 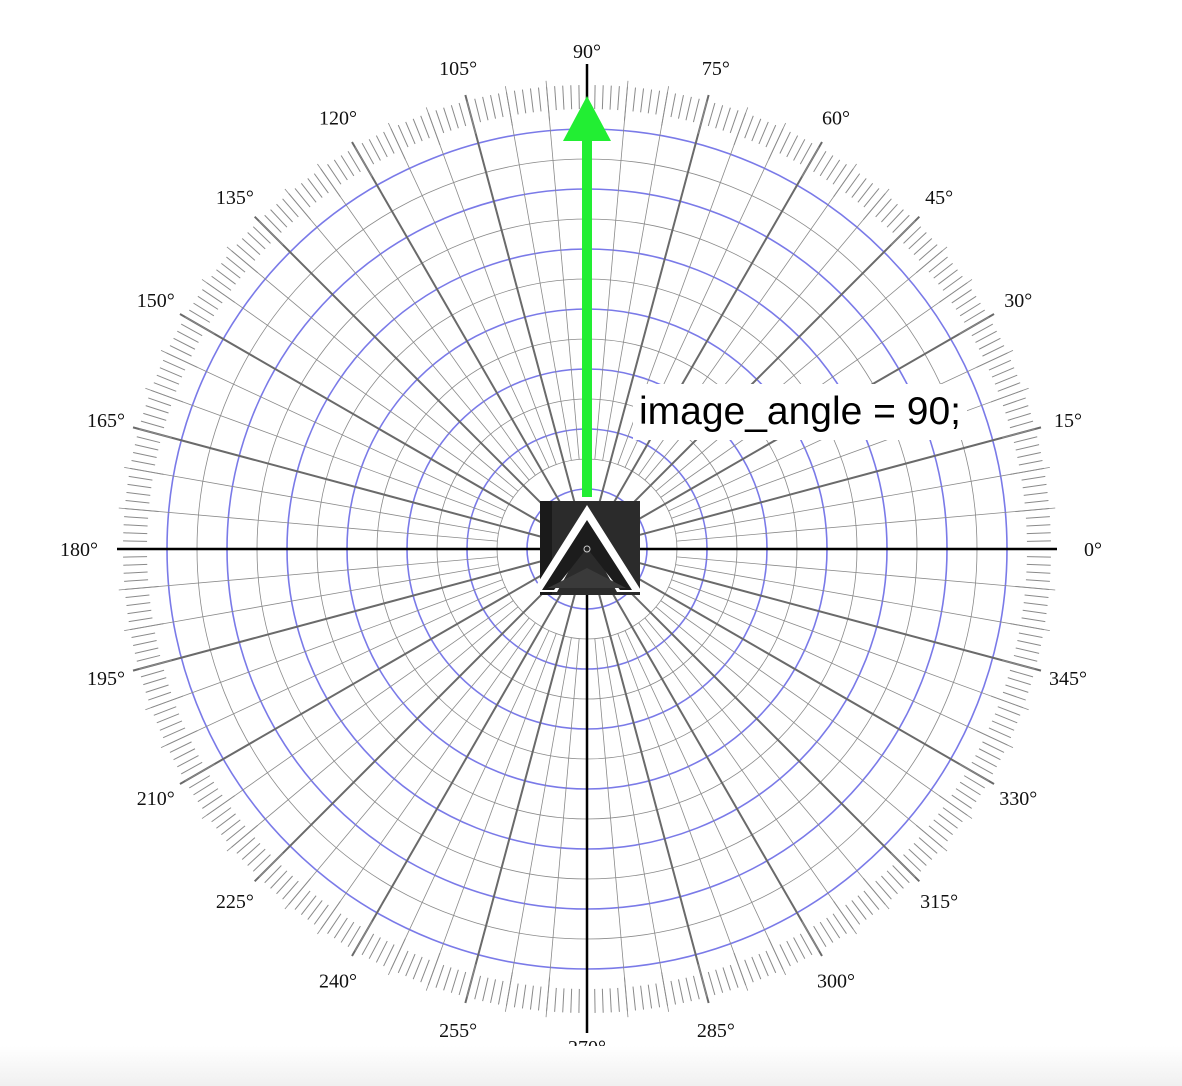 What do you see at coordinates (587, 52) in the screenshot?
I see `angle-label: 90°` at bounding box center [587, 52].